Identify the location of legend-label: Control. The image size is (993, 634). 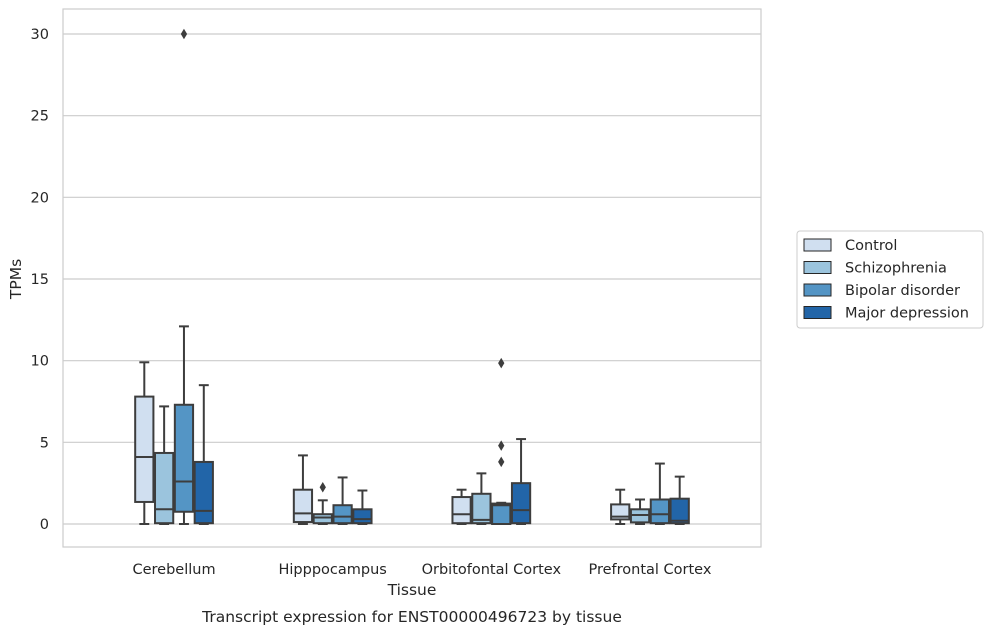
(871, 246).